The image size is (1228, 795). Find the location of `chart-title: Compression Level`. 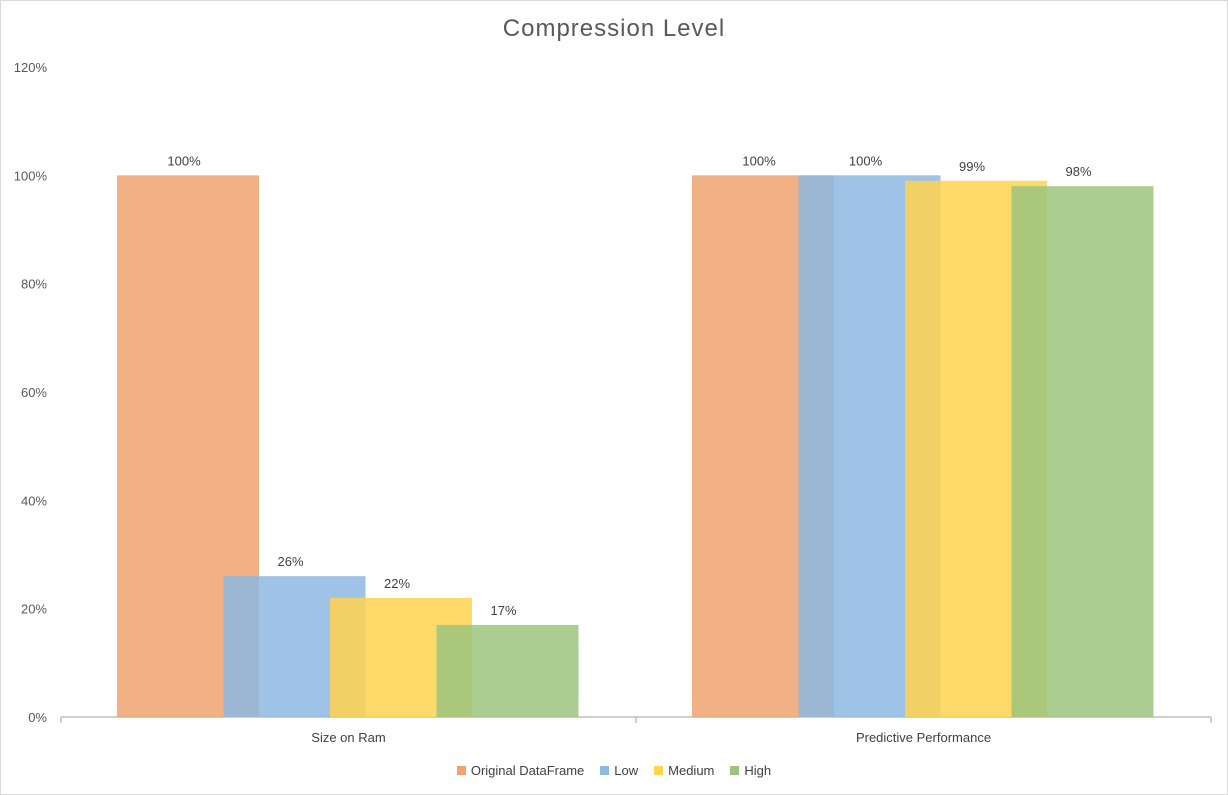

chart-title: Compression Level is located at coordinates (614, 28).